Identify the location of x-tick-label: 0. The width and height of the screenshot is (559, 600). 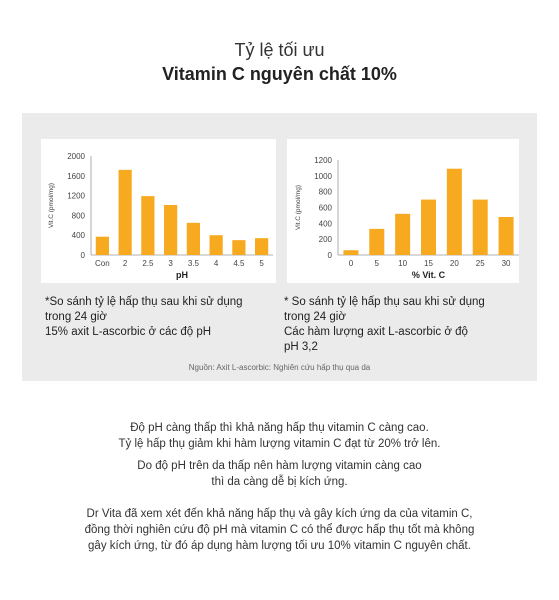
(351, 263).